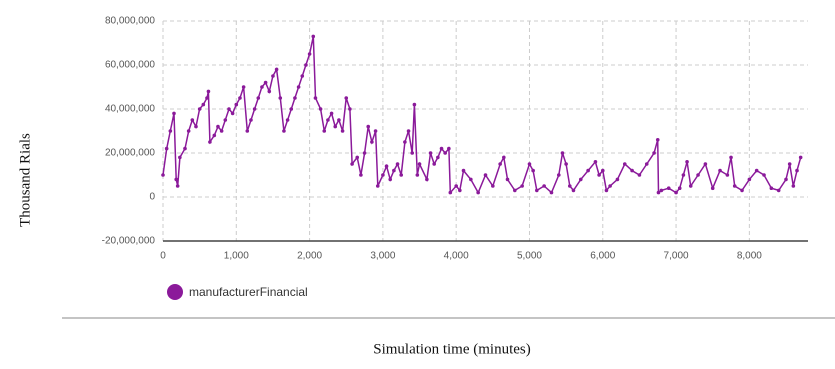 The width and height of the screenshot is (835, 369). Describe the element at coordinates (152, 197) in the screenshot. I see `y-tick-label: 0` at that location.